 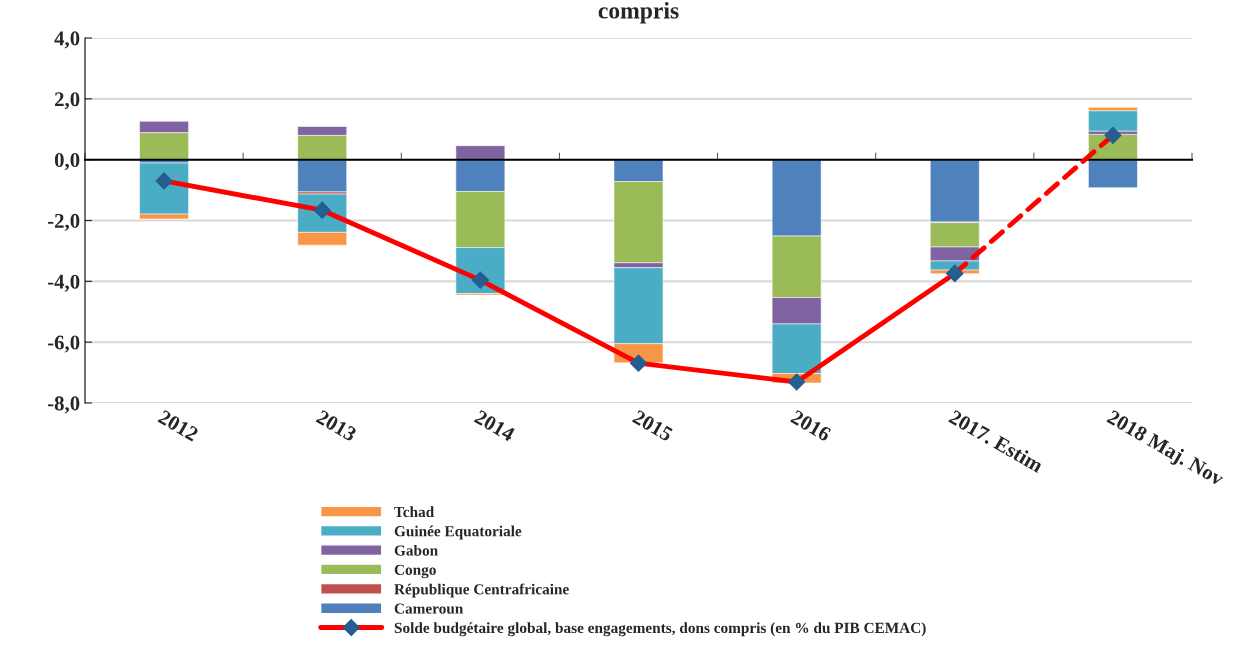 What do you see at coordinates (67, 101) in the screenshot?
I see `y-tick-label: 2,0` at bounding box center [67, 101].